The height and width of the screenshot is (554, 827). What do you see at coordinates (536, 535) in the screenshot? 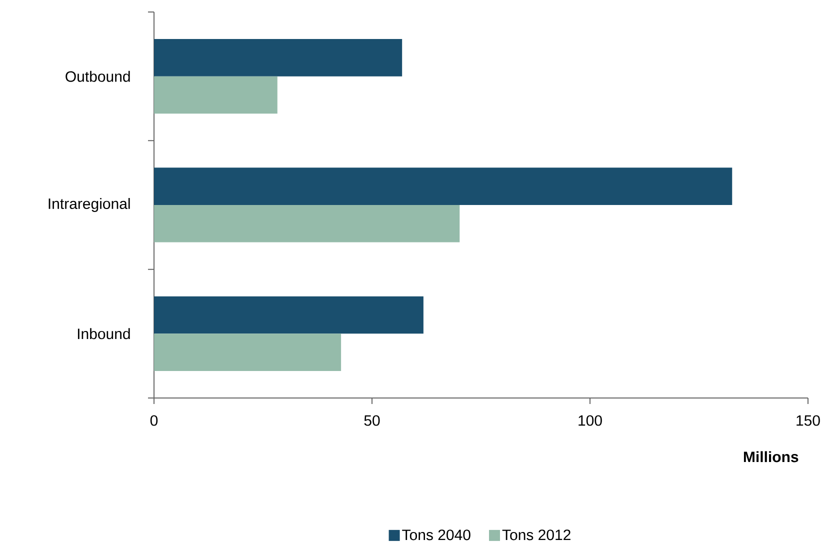
I see `legend-label: Tons 2012` at bounding box center [536, 535].